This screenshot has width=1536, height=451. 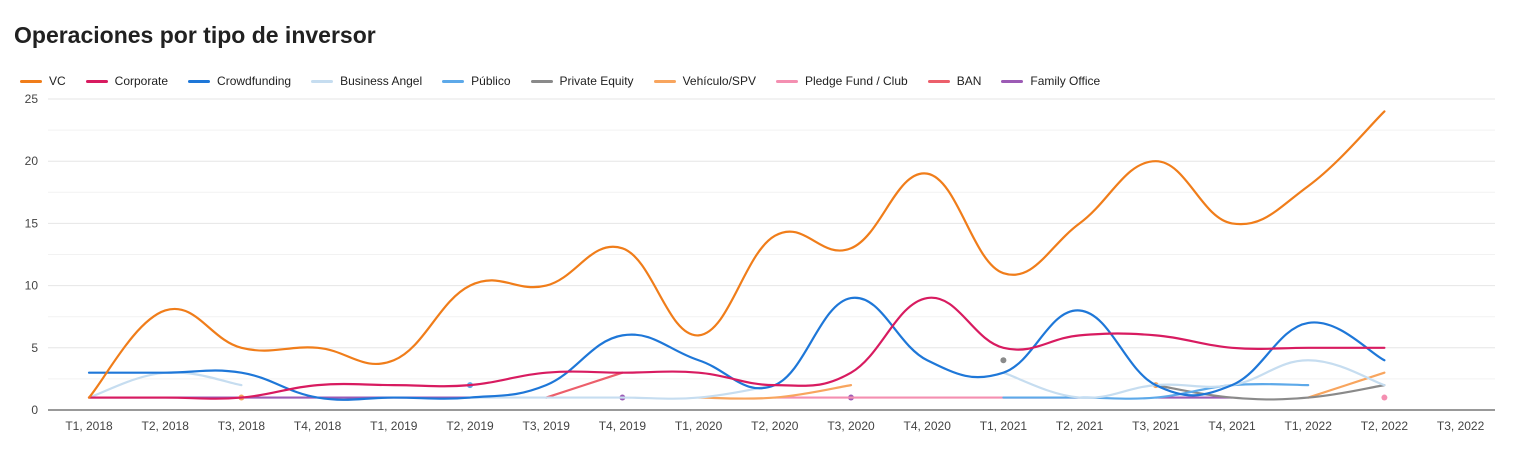 I want to click on y-tick-label: 20, so click(x=32, y=161).